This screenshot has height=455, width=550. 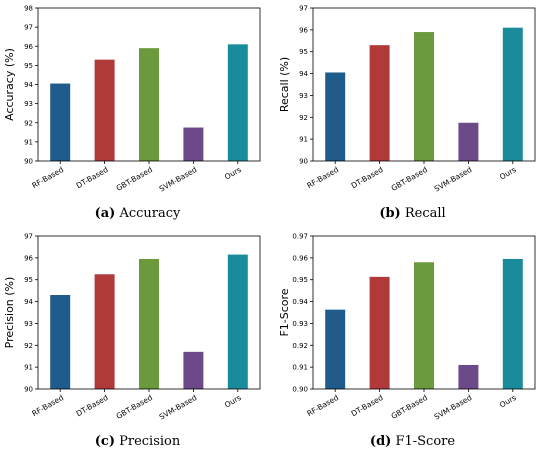 What do you see at coordinates (9, 313) in the screenshot?
I see `y-axis-label: Precision (%)` at bounding box center [9, 313].